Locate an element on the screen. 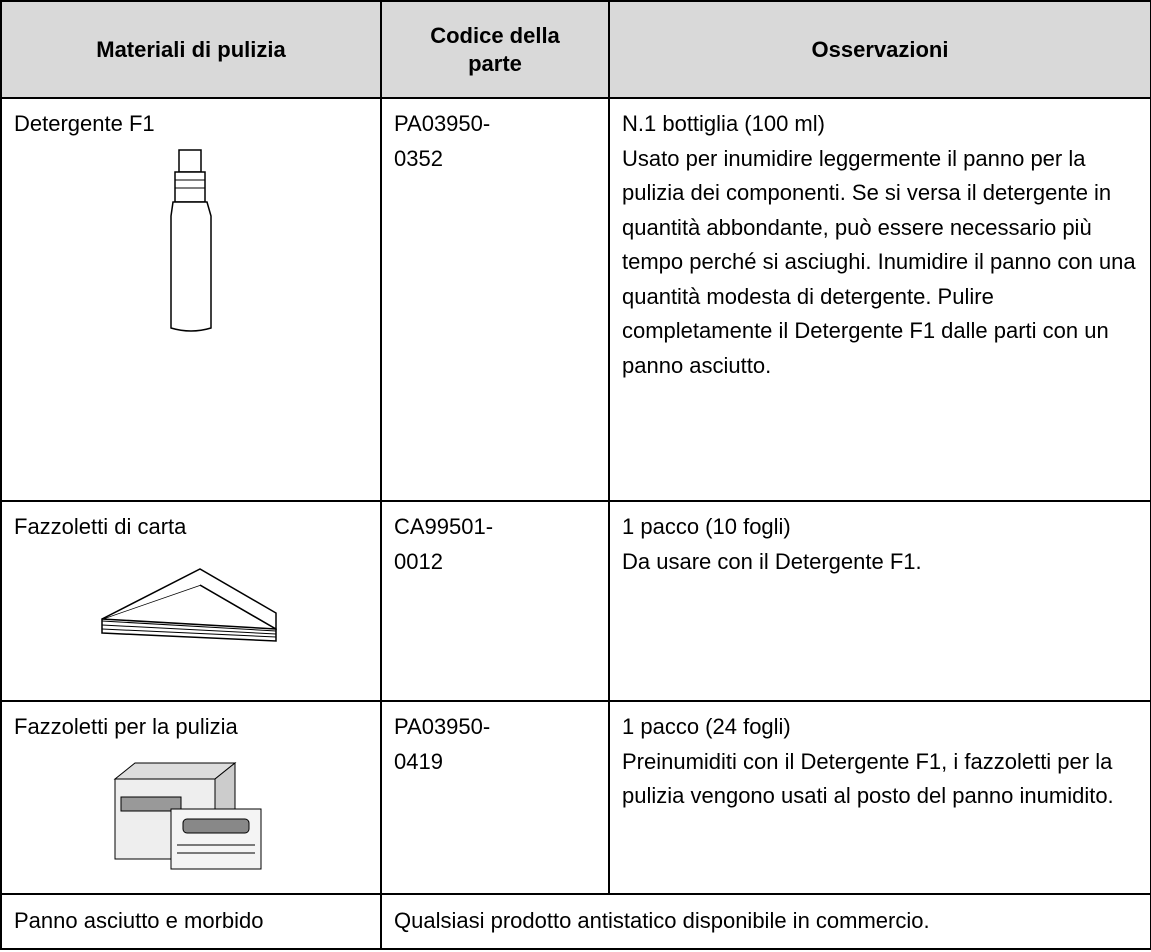 The height and width of the screenshot is (952, 1151). header-cell: Codice della parte is located at coordinates (495, 49).